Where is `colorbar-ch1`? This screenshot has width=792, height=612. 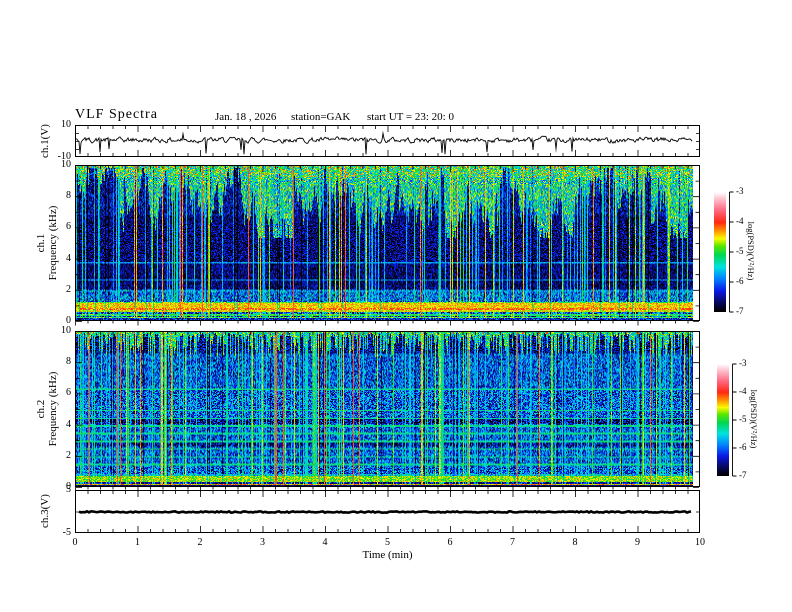 colorbar-ch1 is located at coordinates (731, 252).